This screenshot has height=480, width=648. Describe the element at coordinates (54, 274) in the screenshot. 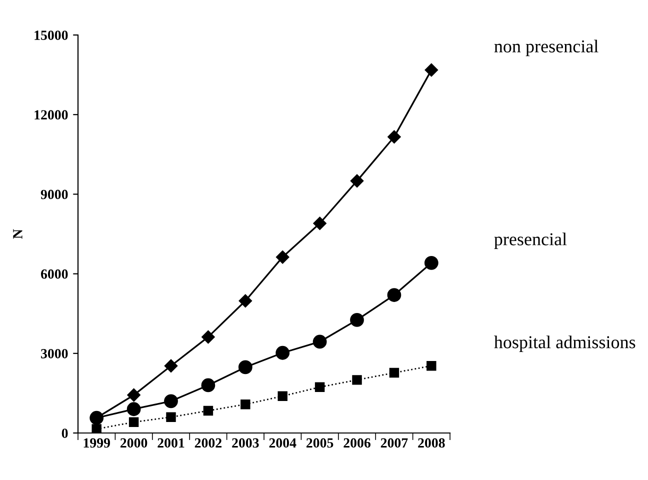

I see `y-tick-label: 6000` at that location.